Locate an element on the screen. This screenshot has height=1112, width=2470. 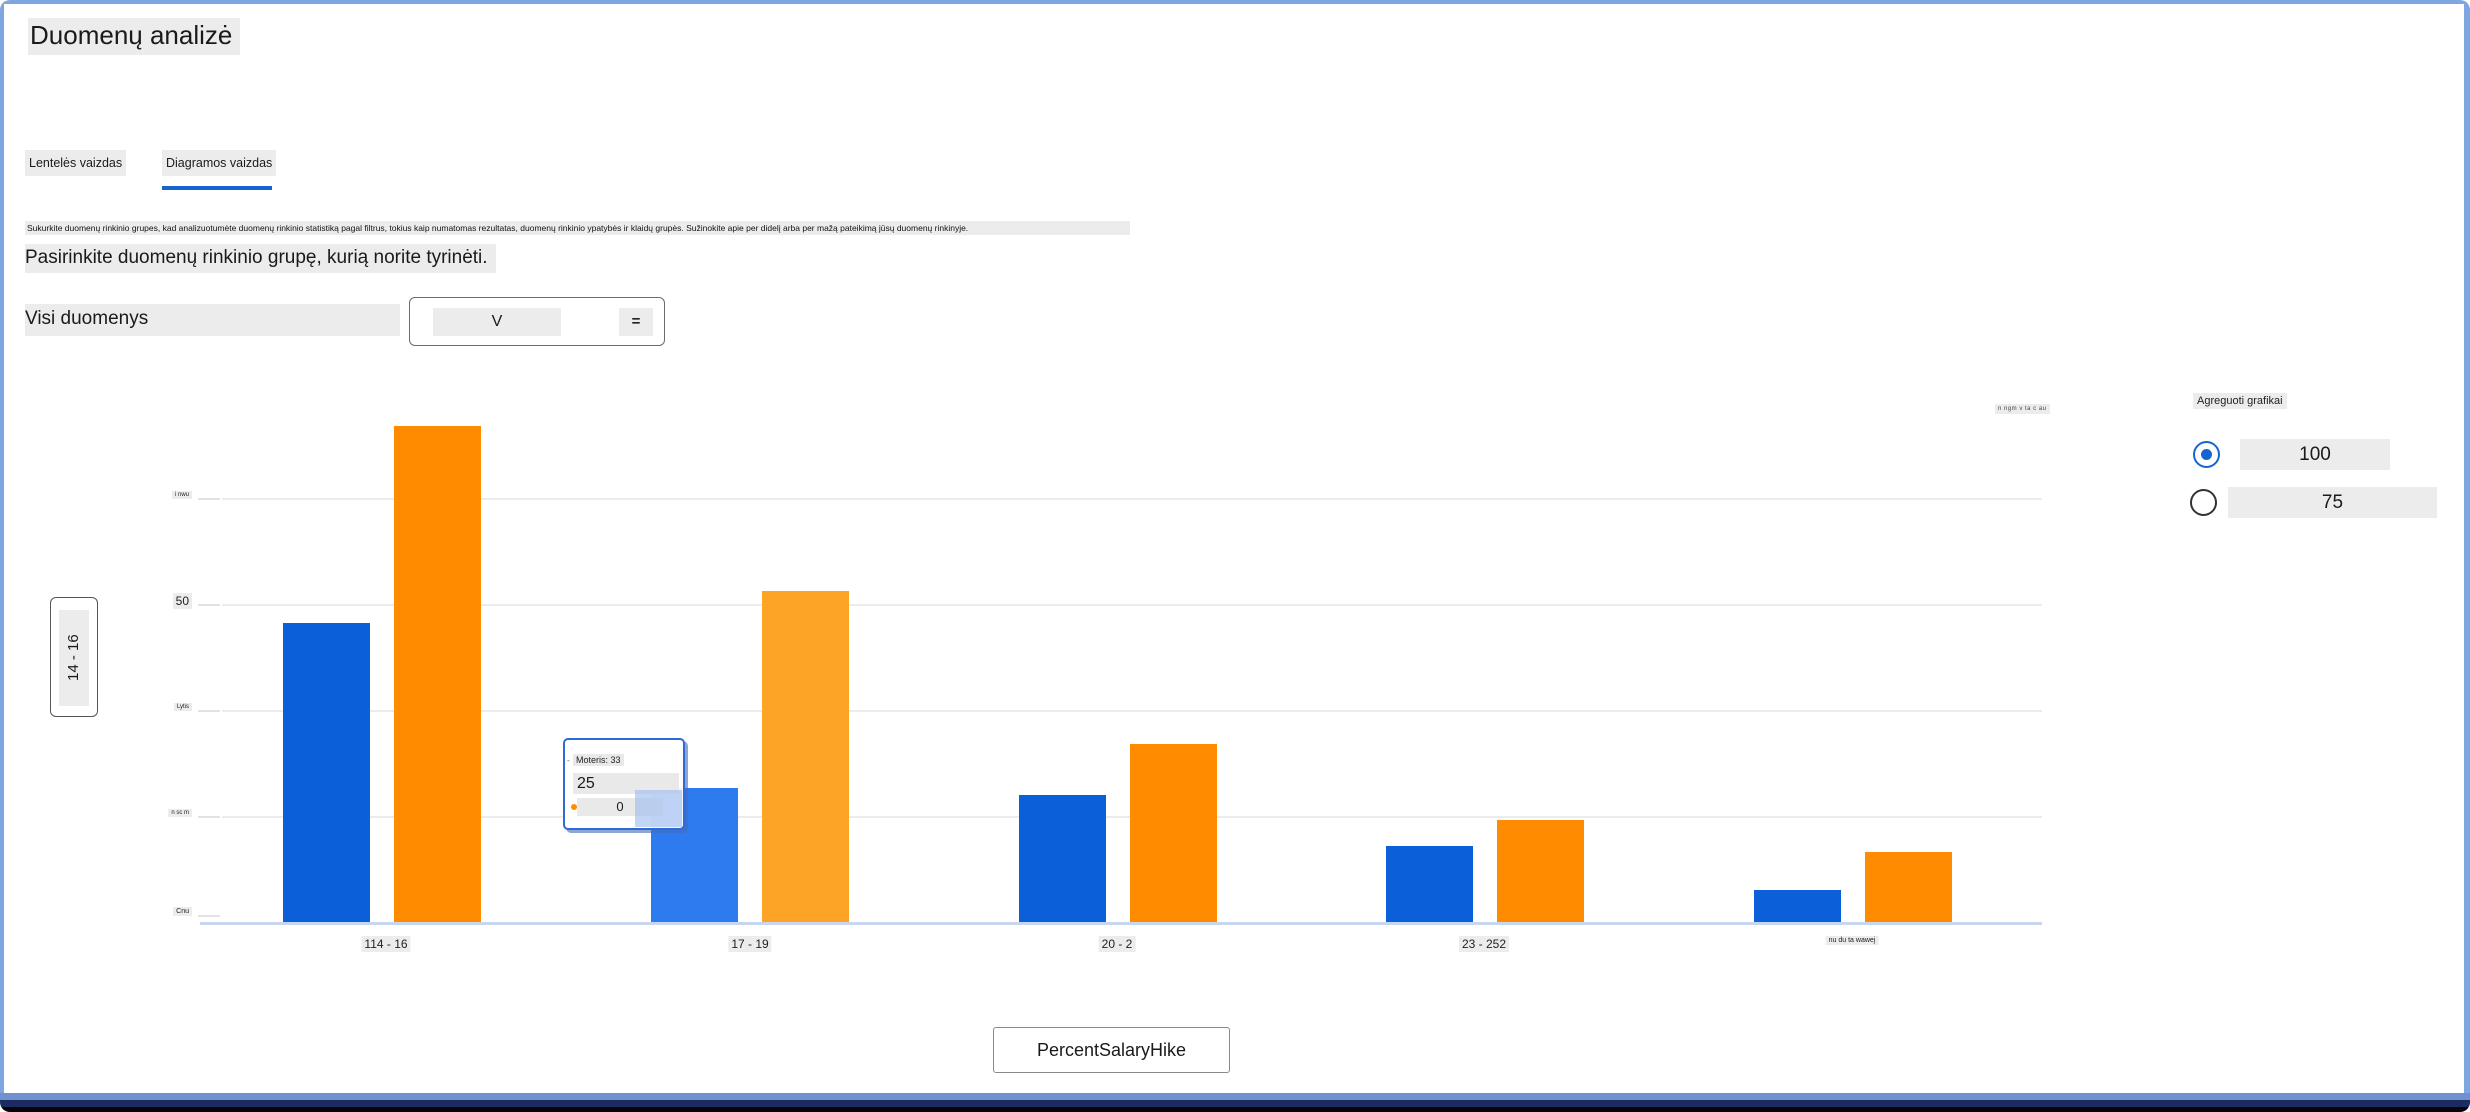
bar-blue-series-group3 is located at coordinates (1062, 858).